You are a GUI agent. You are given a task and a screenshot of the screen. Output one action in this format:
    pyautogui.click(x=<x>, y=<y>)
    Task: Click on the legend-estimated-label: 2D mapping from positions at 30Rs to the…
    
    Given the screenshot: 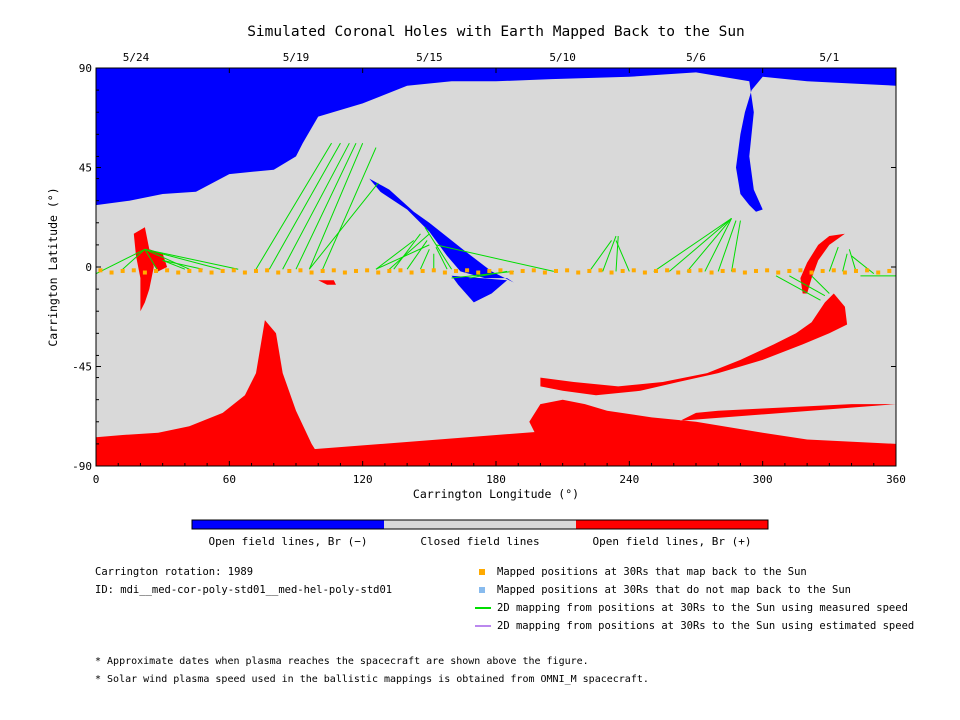 What is the action you would take?
    pyautogui.click(x=706, y=626)
    